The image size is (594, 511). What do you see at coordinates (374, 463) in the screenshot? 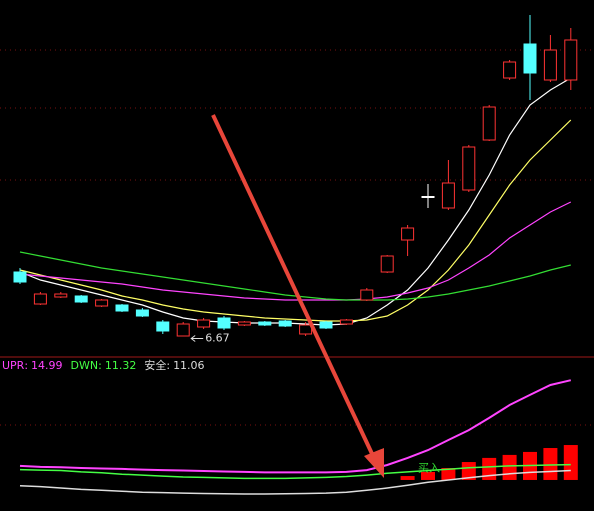
I see `arrow-head` at bounding box center [374, 463].